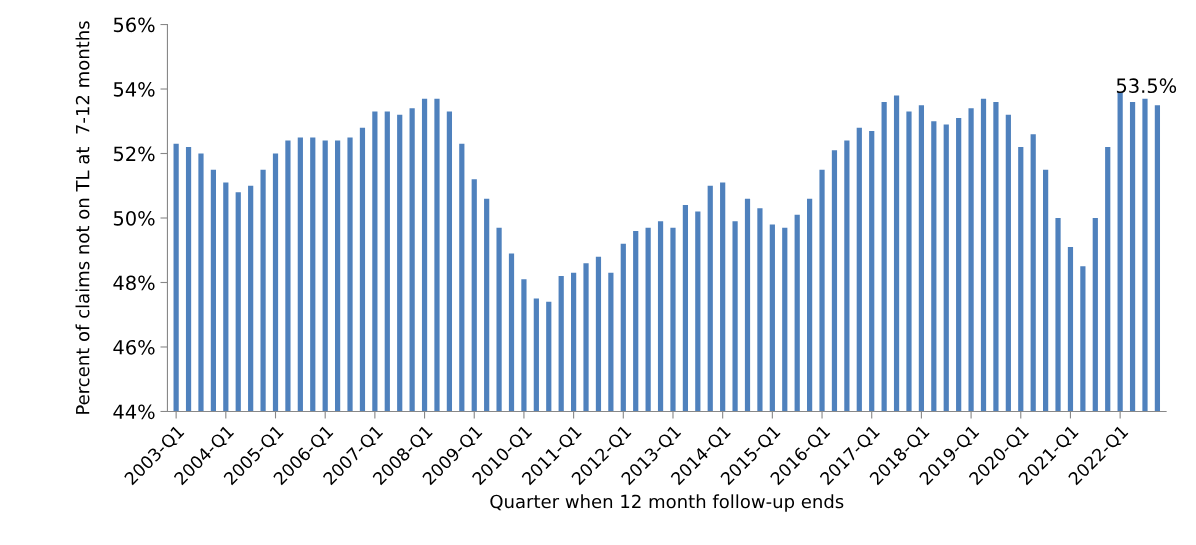 This screenshot has height=545, width=1196. Describe the element at coordinates (134, 25) in the screenshot. I see `y-tick-label: 56%` at that location.